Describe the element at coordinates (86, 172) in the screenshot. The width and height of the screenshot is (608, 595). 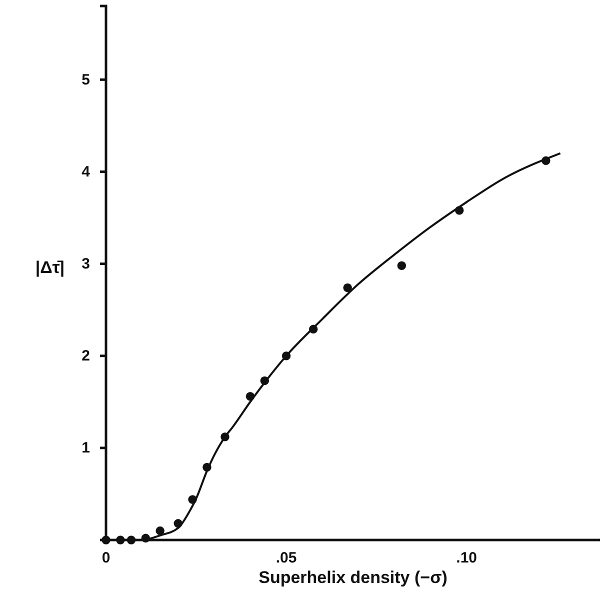
I see `y-tick-label: 4` at that location.